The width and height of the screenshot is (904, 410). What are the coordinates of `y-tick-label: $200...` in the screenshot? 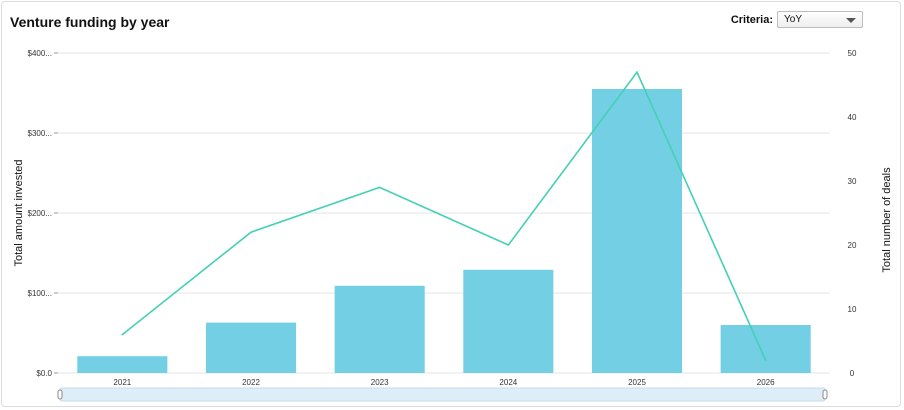 It's located at (40, 213).